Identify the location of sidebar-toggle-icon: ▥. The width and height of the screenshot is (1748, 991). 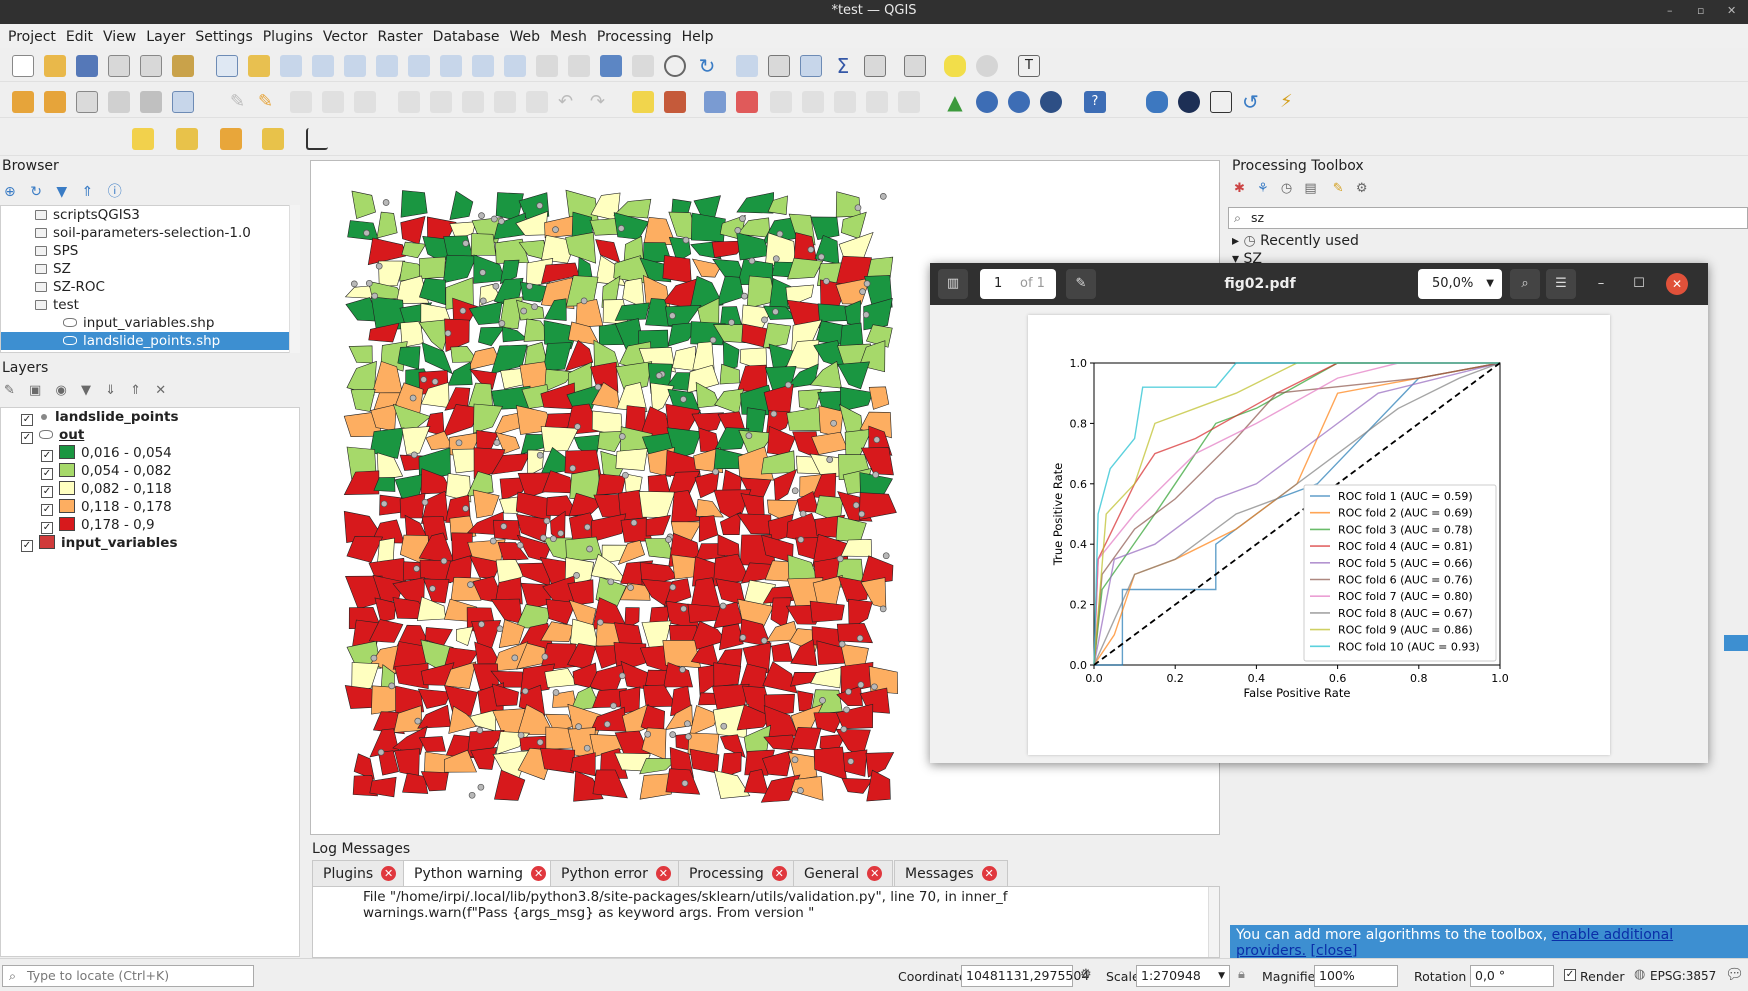
(953, 284).